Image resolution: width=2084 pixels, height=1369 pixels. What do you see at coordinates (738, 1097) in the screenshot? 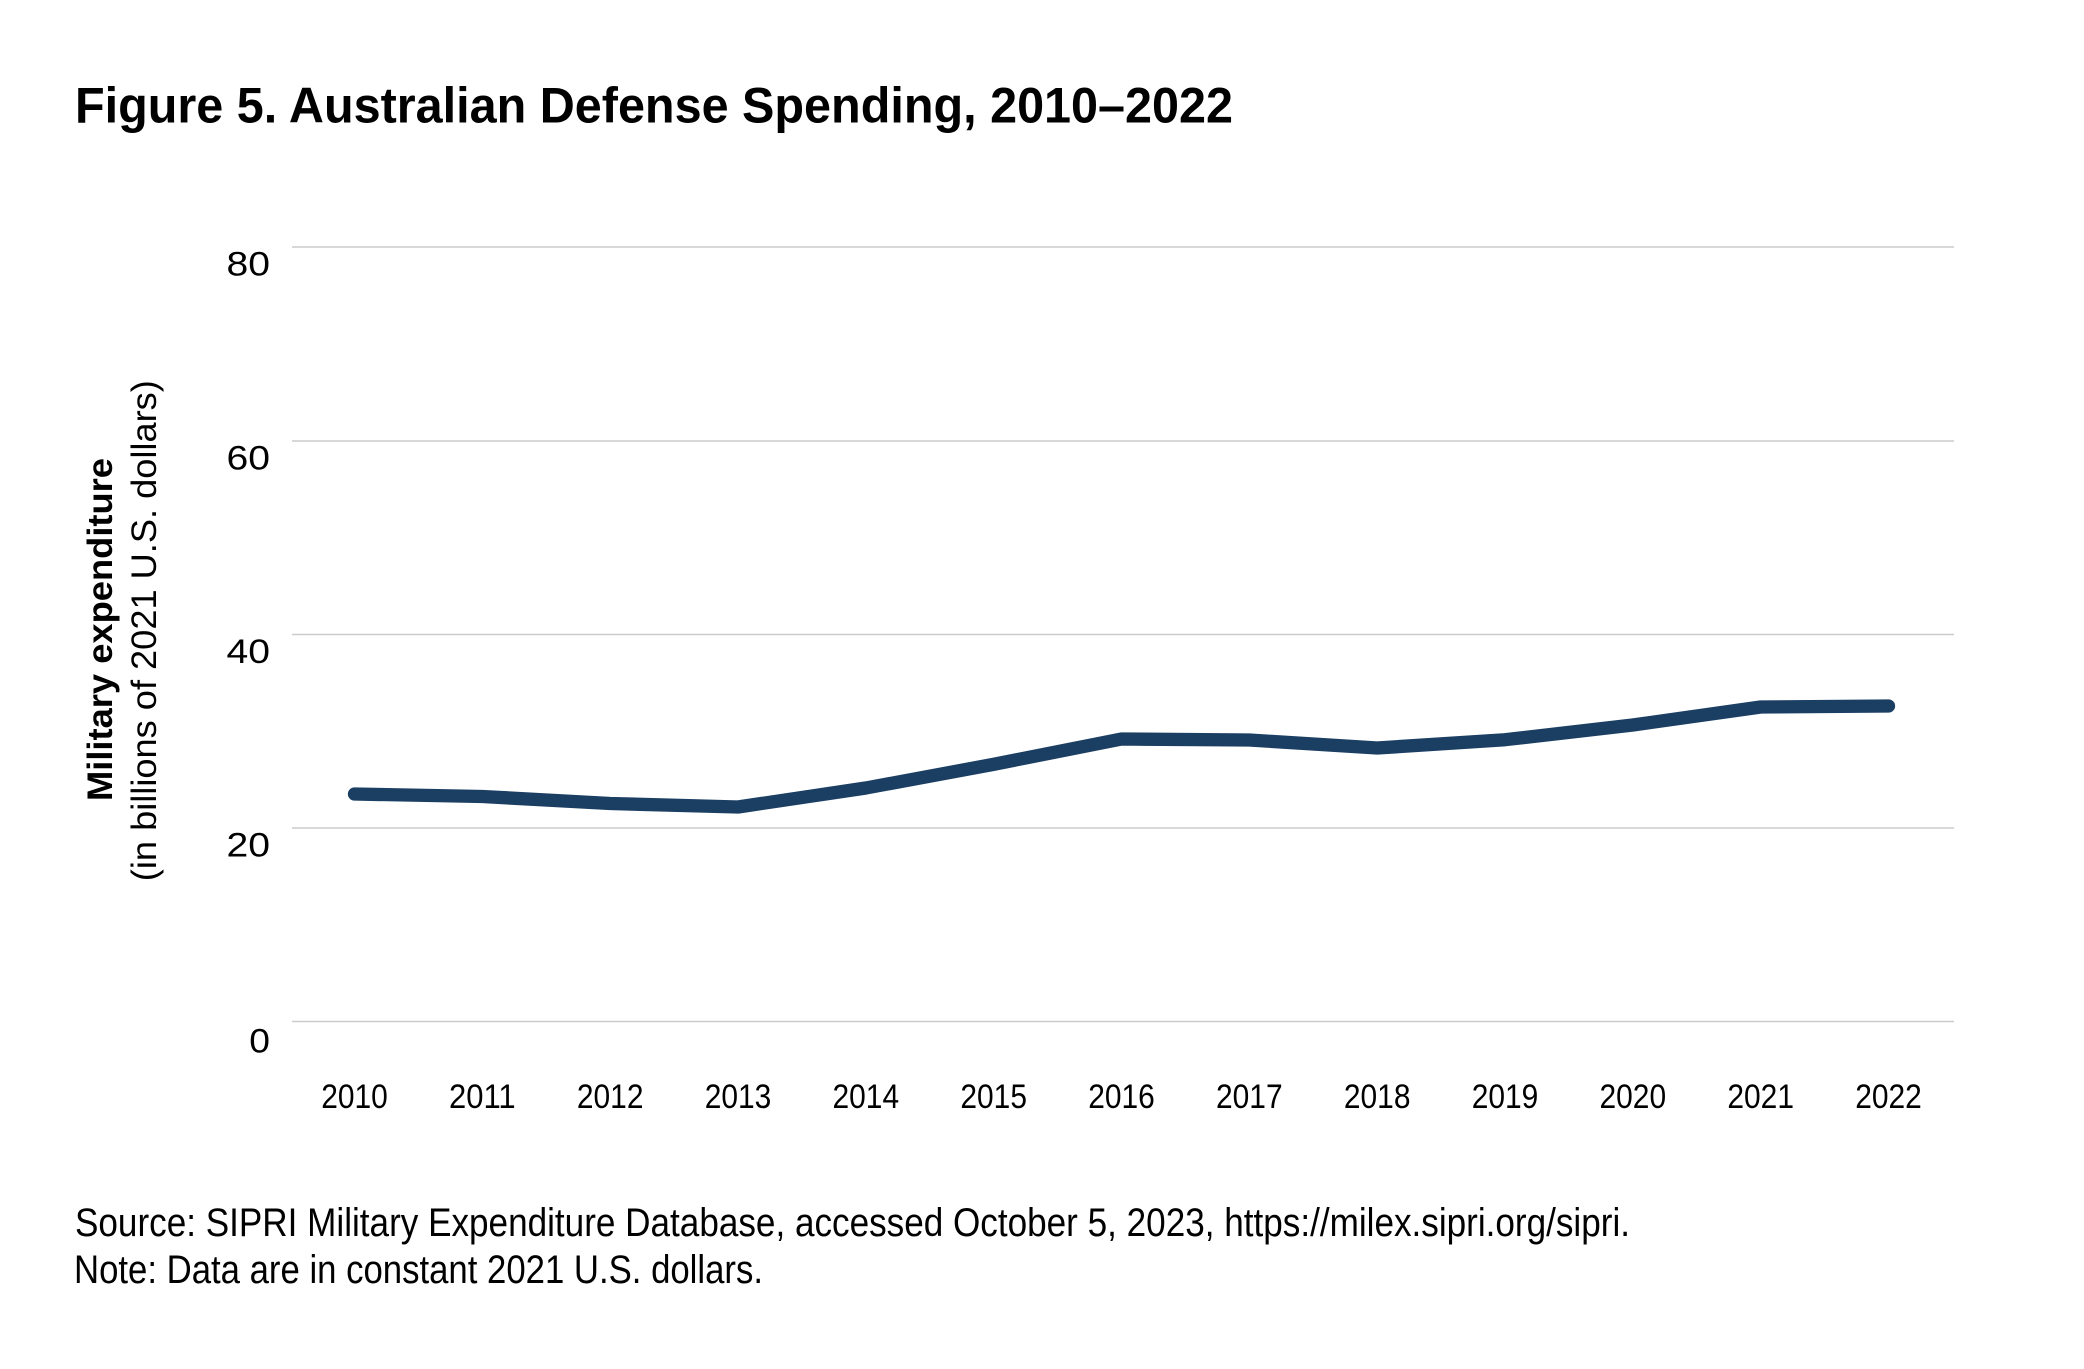
I see `svg-text: 2013` at bounding box center [738, 1097].